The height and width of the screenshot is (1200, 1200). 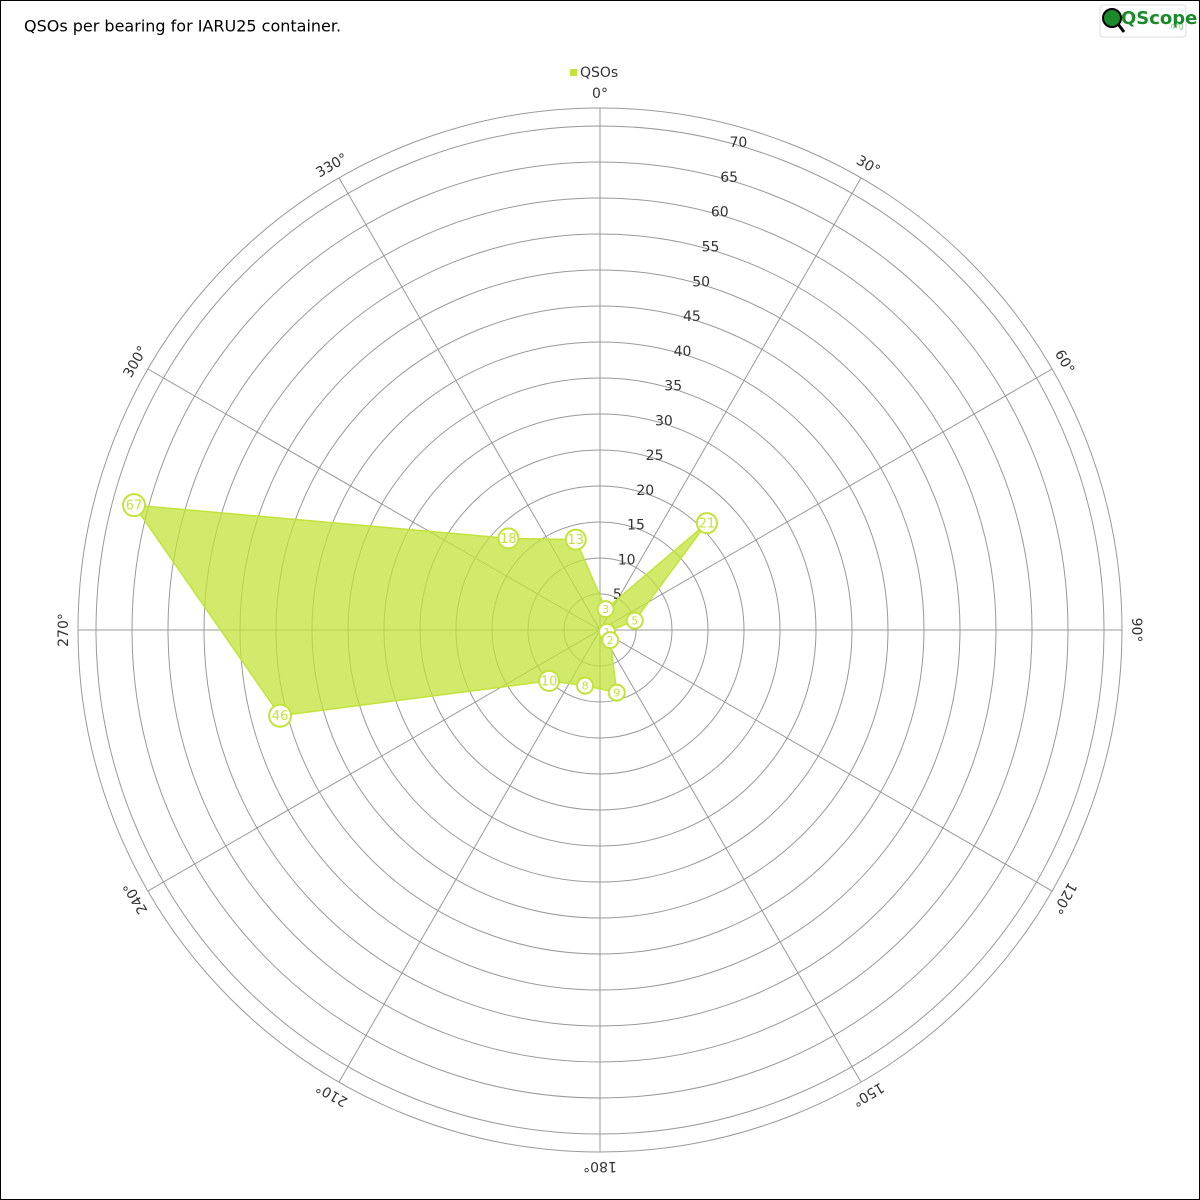 I want to click on value-label: 46, so click(x=280, y=716).